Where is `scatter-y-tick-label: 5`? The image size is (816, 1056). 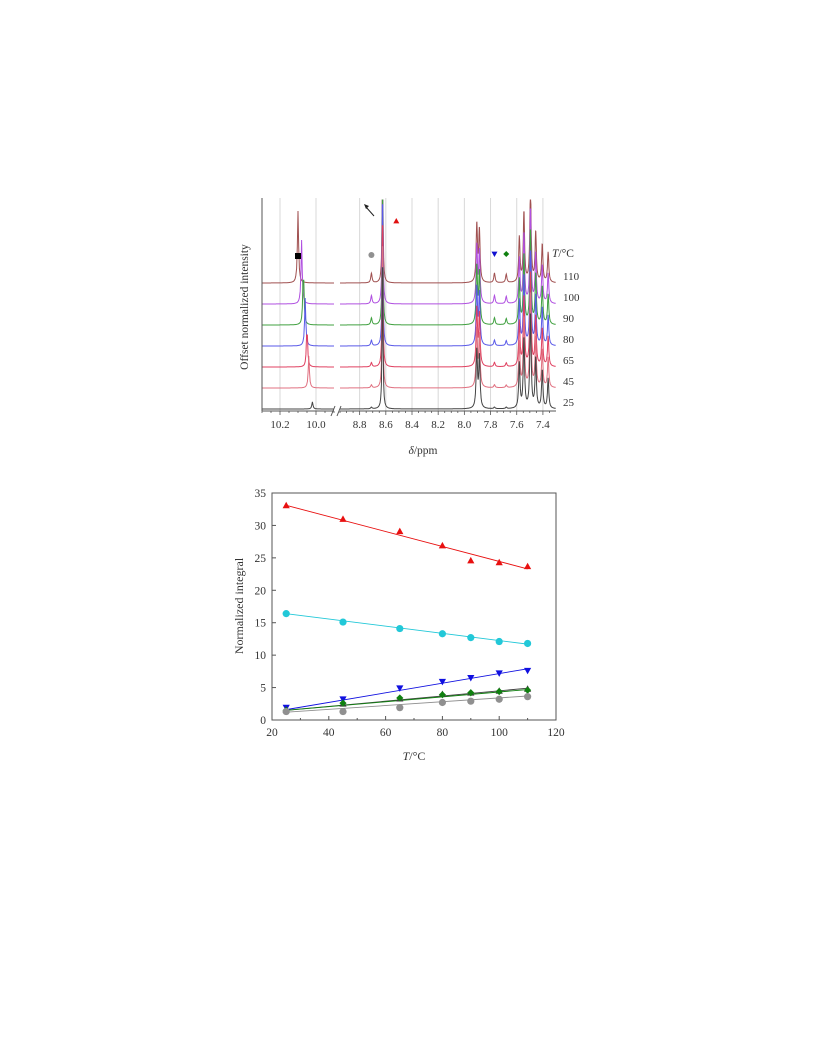
scatter-y-tick-label: 5 is located at coordinates (263, 689).